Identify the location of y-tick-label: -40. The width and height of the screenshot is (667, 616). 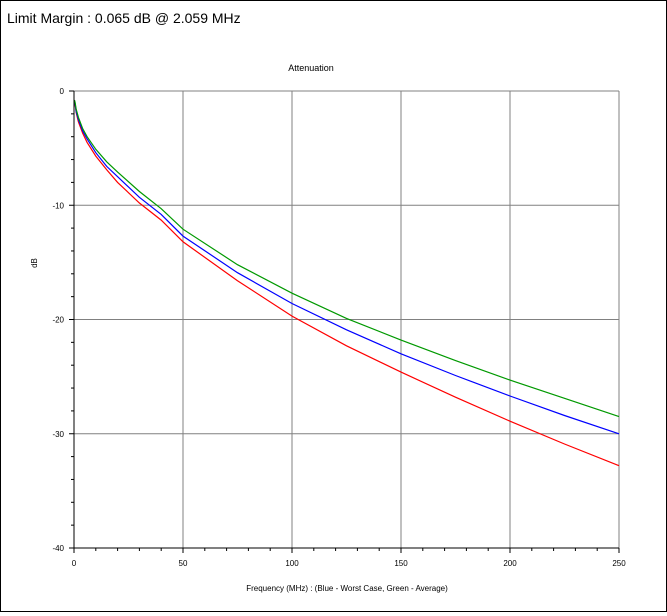
(58, 548).